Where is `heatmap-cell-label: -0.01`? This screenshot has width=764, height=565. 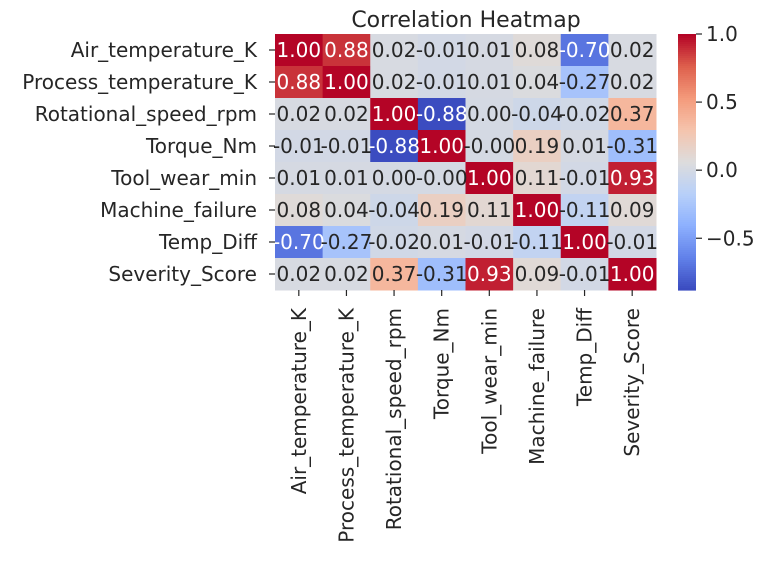 heatmap-cell-label: -0.01 is located at coordinates (632, 242).